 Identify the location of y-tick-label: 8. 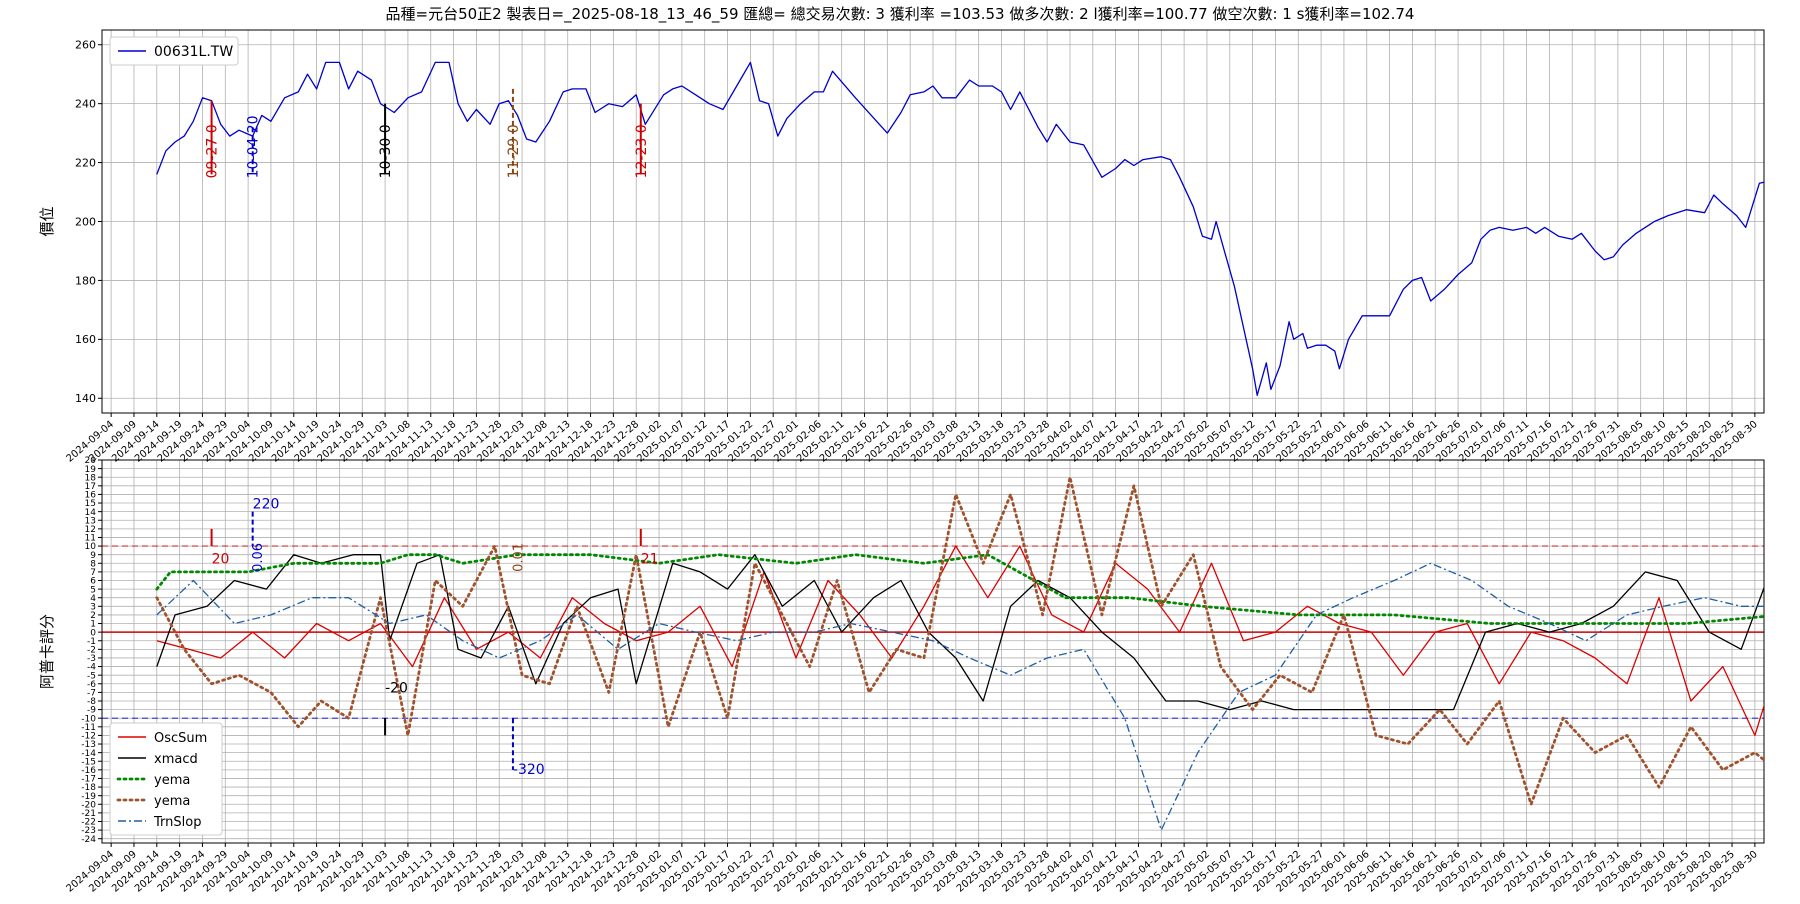
(93, 564).